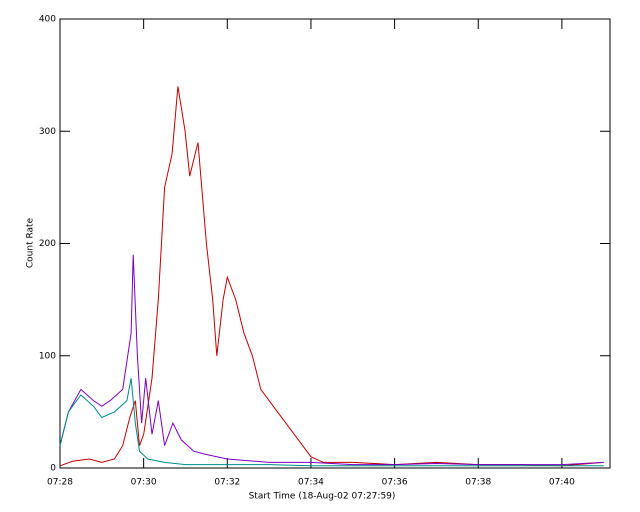 The width and height of the screenshot is (640, 512). I want to click on x-tick-label: 07:30, so click(144, 483).